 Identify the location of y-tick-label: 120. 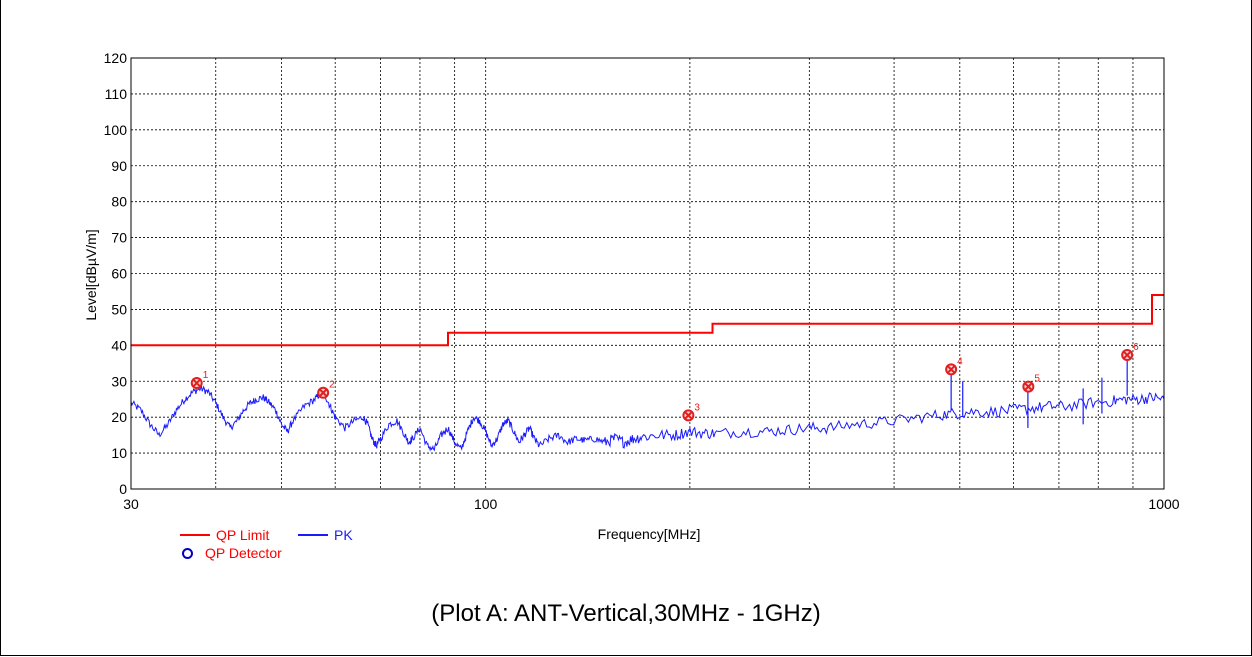
(116, 58).